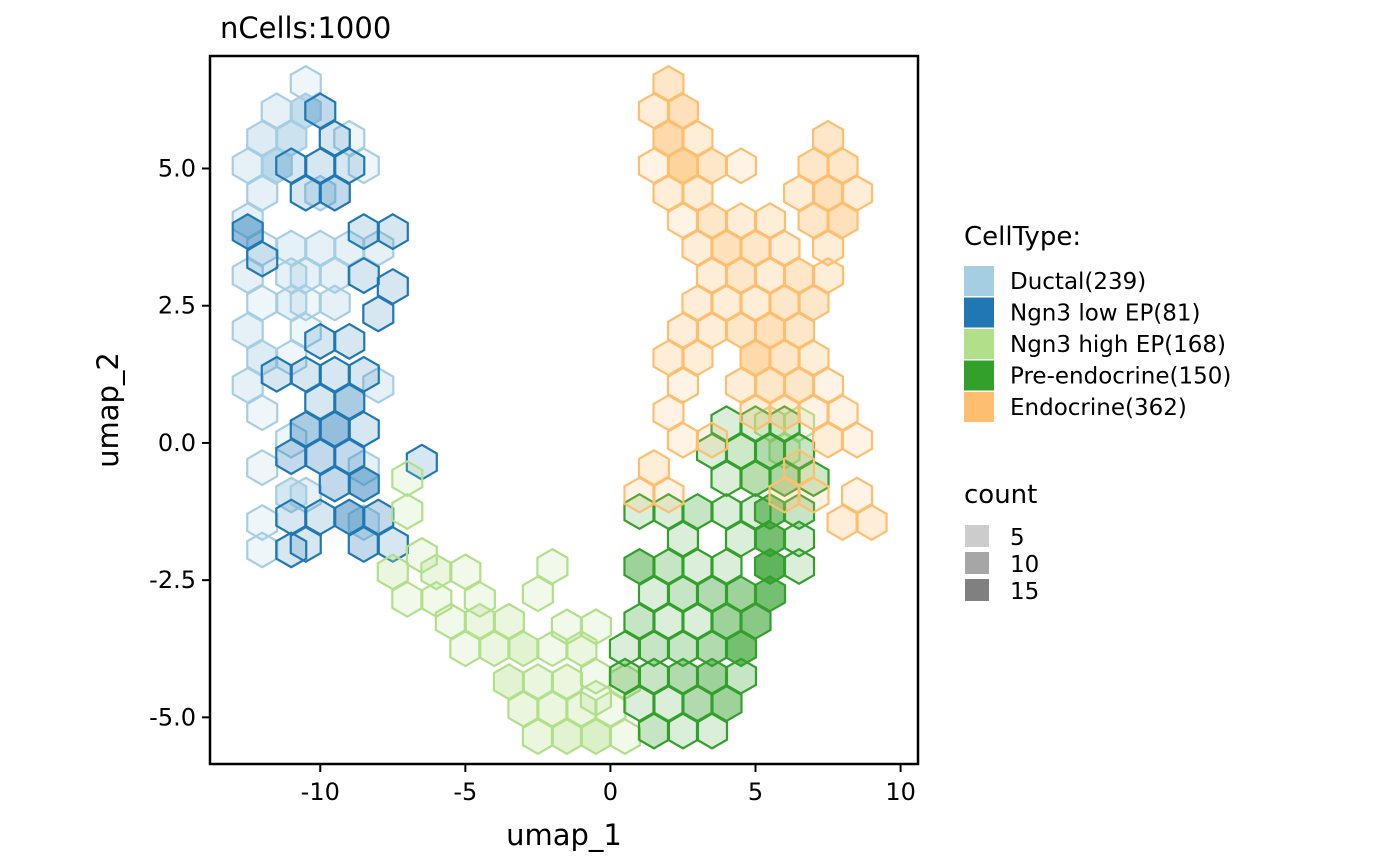 The height and width of the screenshot is (866, 1400). I want to click on y-axis-title: umap_2, so click(108, 410).